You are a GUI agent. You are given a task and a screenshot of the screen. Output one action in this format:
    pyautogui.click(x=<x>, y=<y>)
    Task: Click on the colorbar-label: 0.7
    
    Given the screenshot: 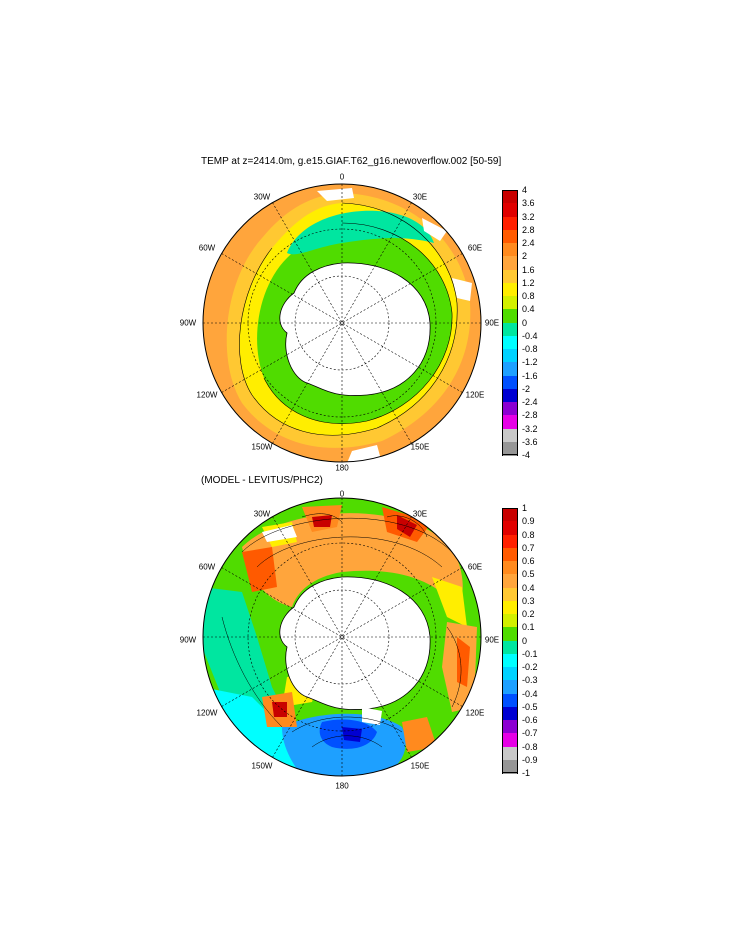 What is the action you would take?
    pyautogui.click(x=528, y=547)
    